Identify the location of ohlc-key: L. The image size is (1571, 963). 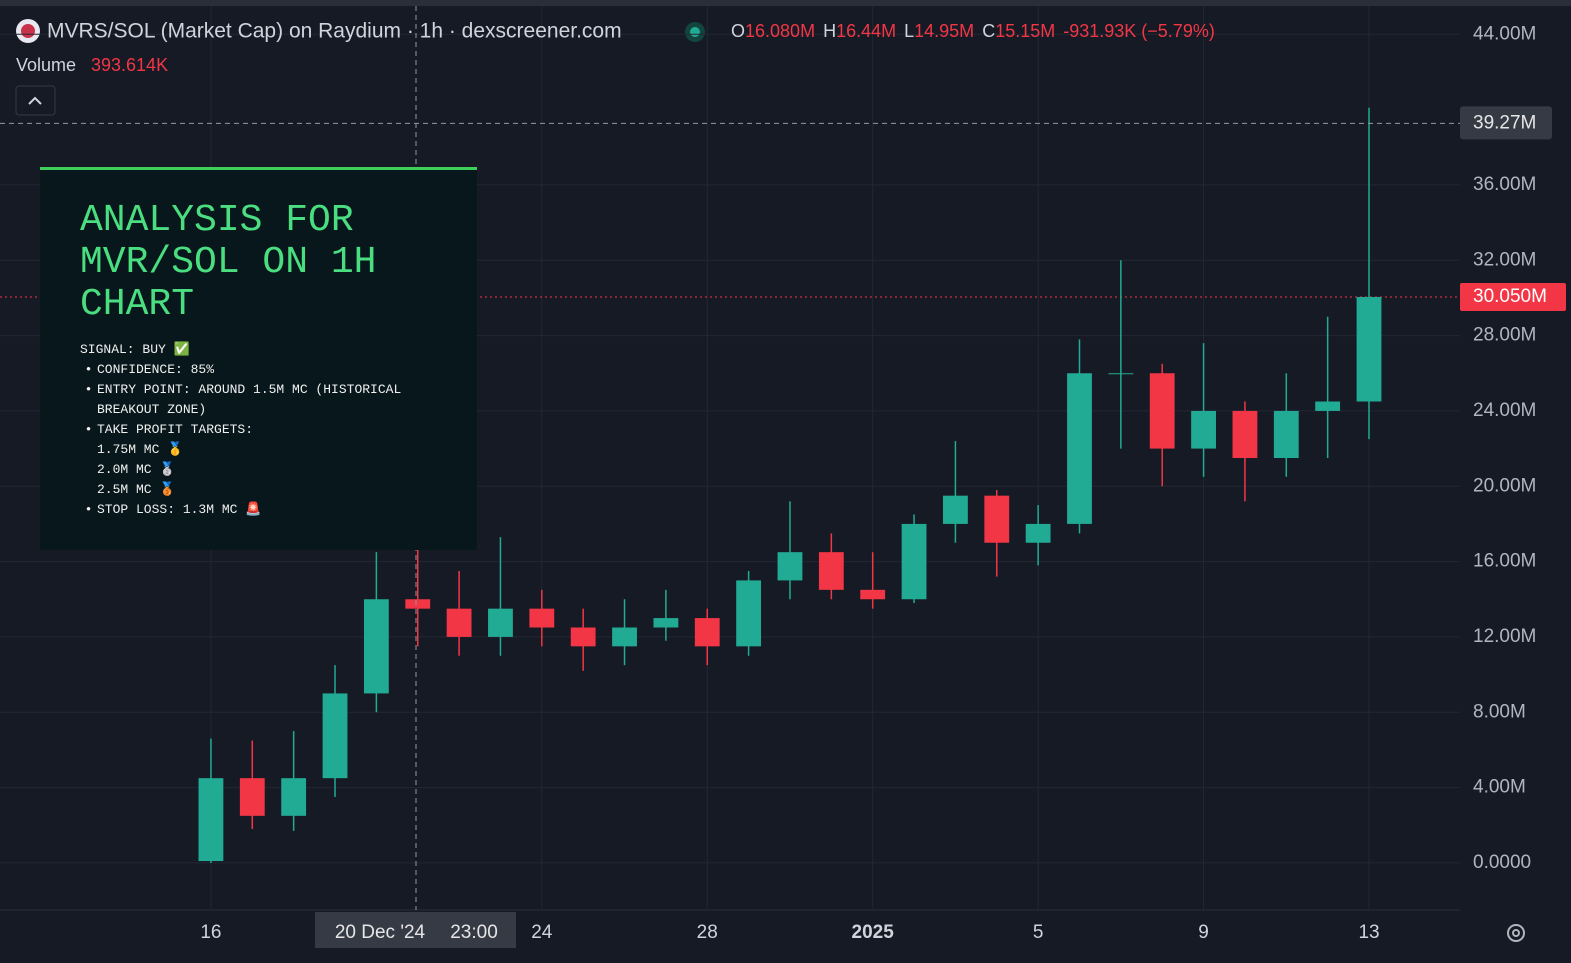
(909, 31).